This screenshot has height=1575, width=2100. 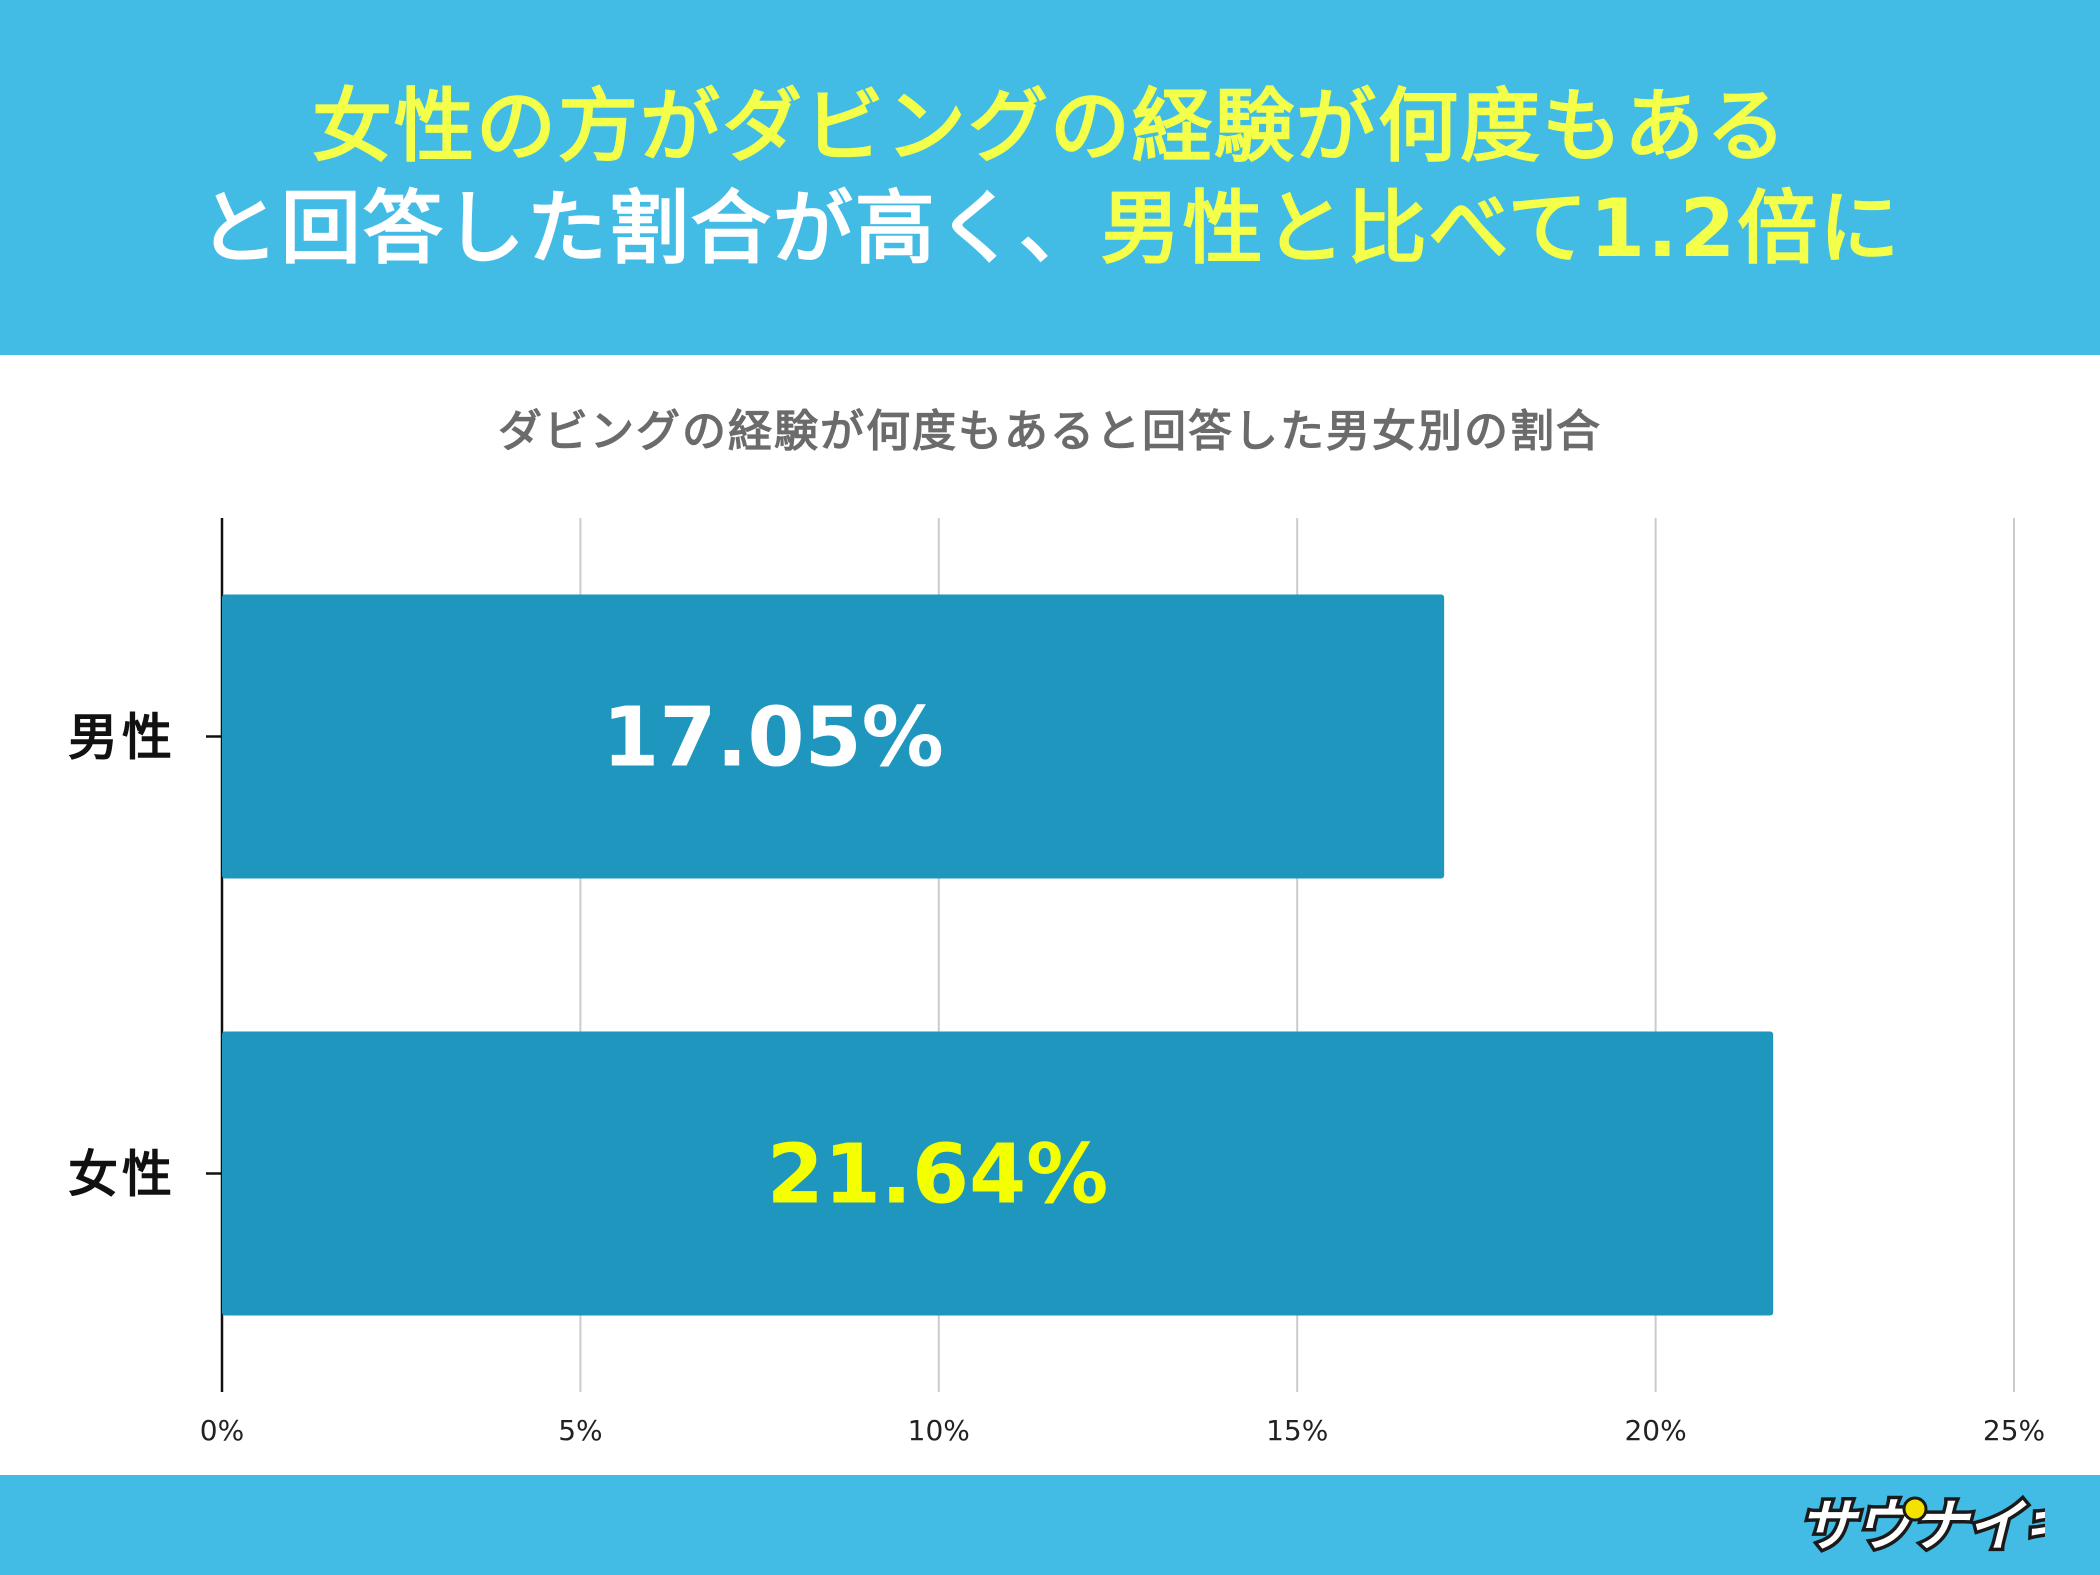 I want to click on x-tick-label: 10%, so click(x=939, y=1430).